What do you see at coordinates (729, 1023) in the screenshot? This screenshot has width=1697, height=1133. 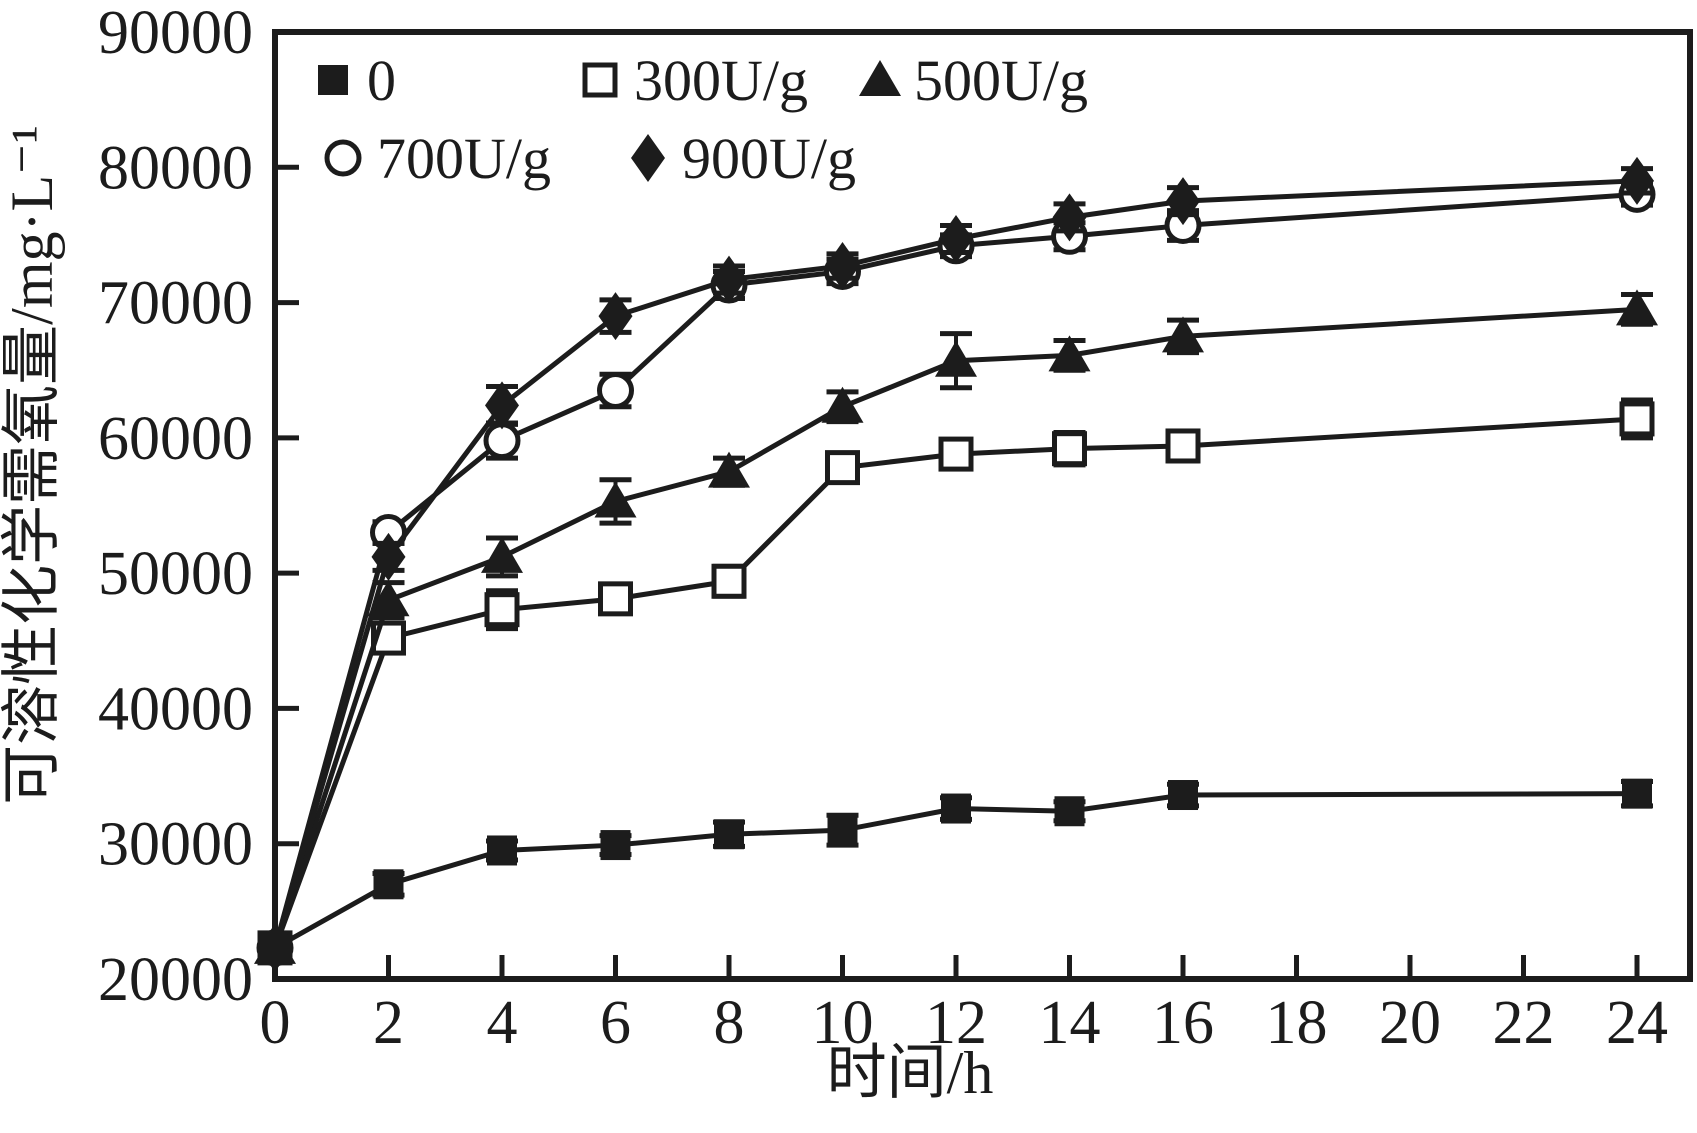 I see `x-tick-label: 8` at bounding box center [729, 1023].